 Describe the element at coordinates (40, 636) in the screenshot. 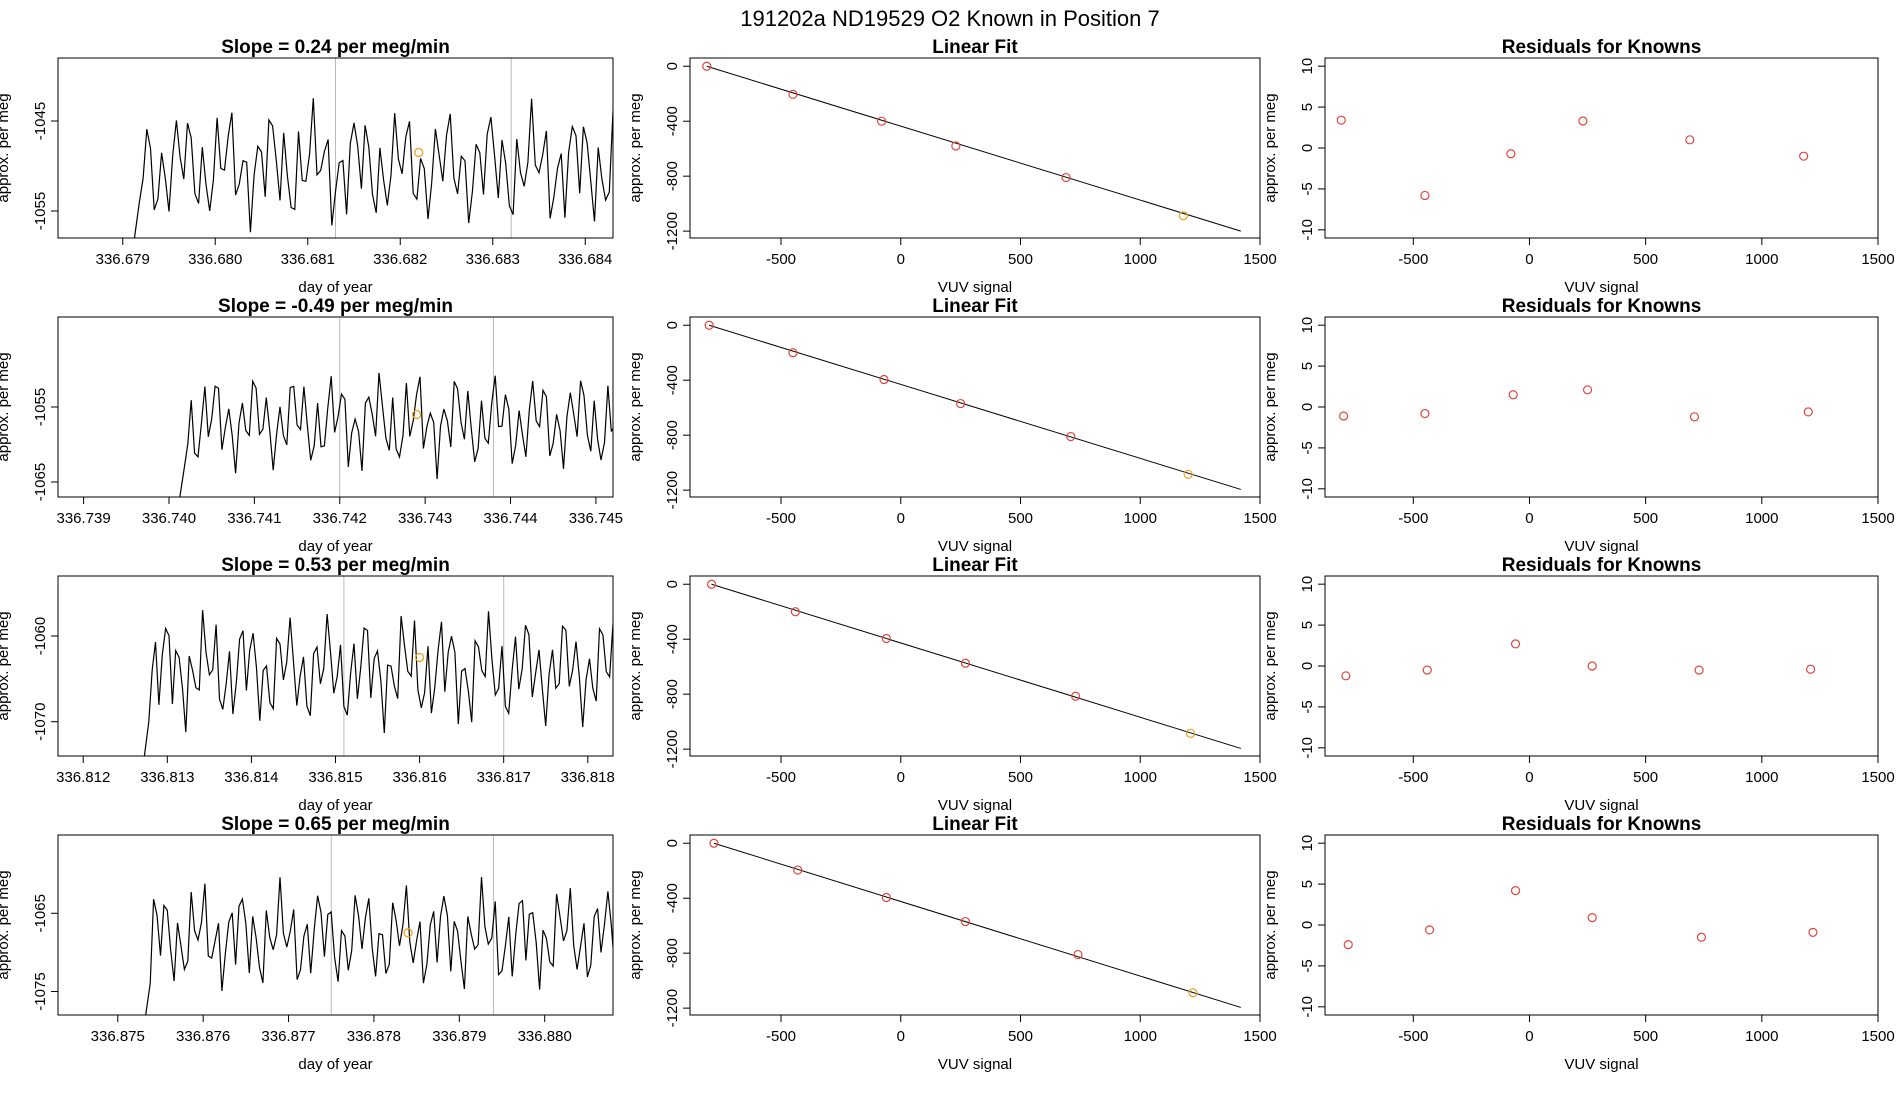

I see `y-tick-label: -1060` at that location.